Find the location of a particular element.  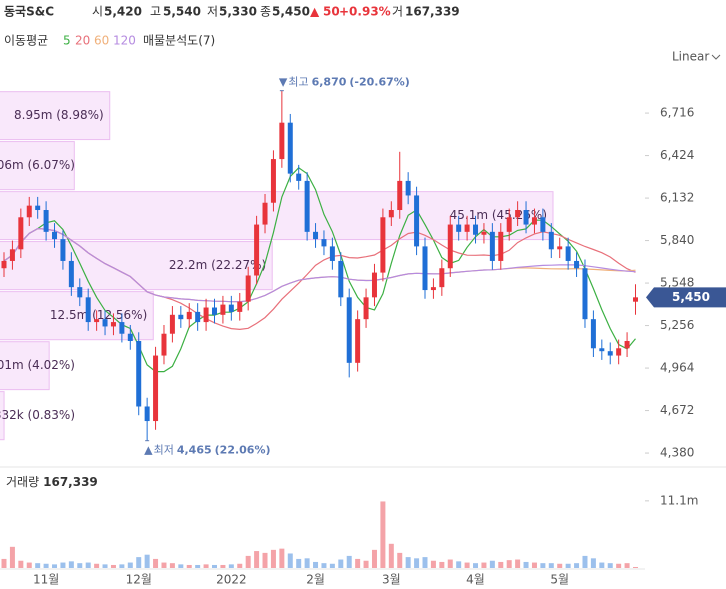

y-tick-label: 5,548 is located at coordinates (677, 283).